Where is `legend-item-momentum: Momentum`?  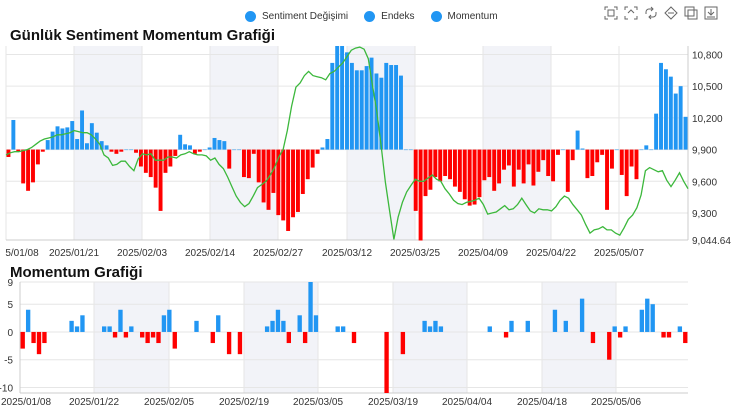
legend-item-momentum: Momentum is located at coordinates (464, 16).